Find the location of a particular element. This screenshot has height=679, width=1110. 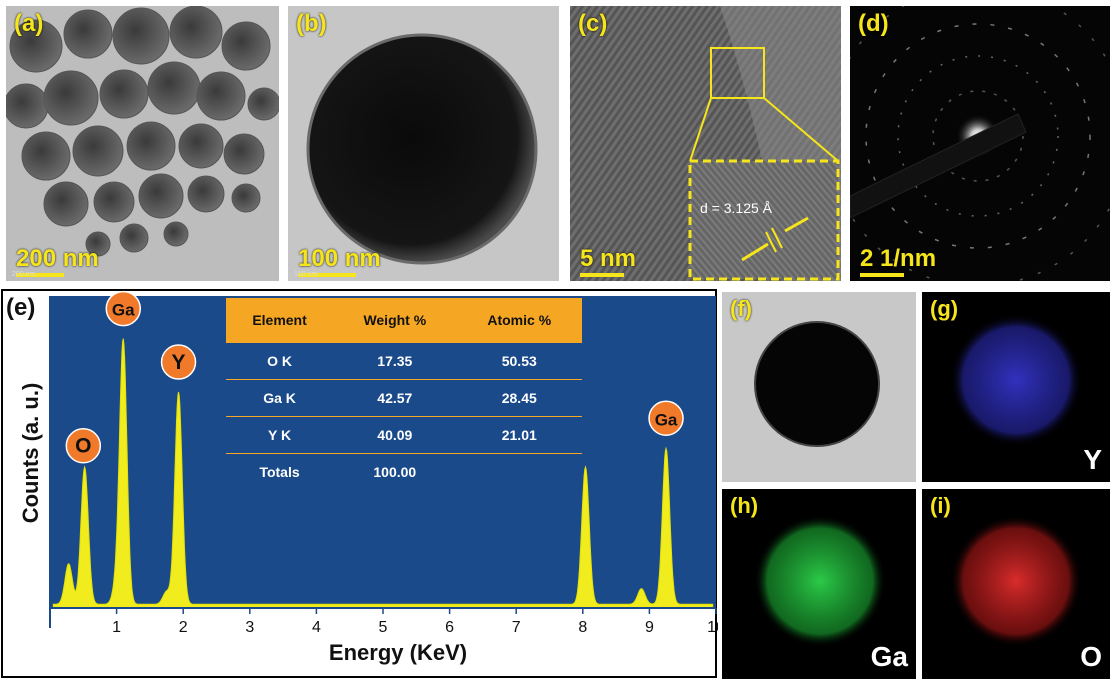

nanoparticle-cluster-image is located at coordinates (142, 143).